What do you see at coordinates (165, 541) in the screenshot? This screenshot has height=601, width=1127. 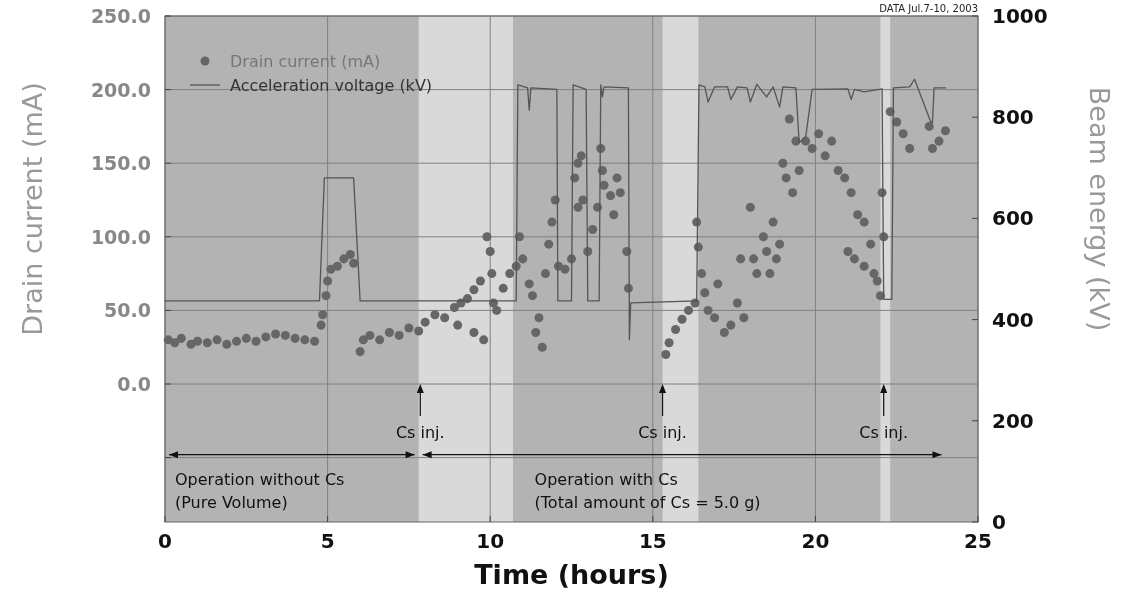 I see `x-tick-label: 0` at bounding box center [165, 541].